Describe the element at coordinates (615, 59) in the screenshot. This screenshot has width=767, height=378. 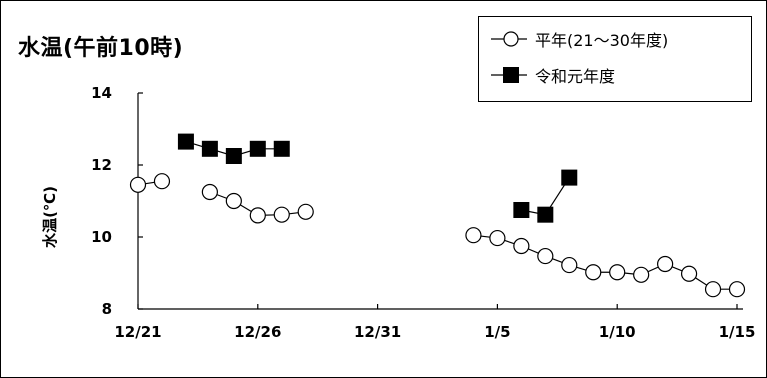
I see `legend: 平年(21〜30年度) 令和元年度` at that location.